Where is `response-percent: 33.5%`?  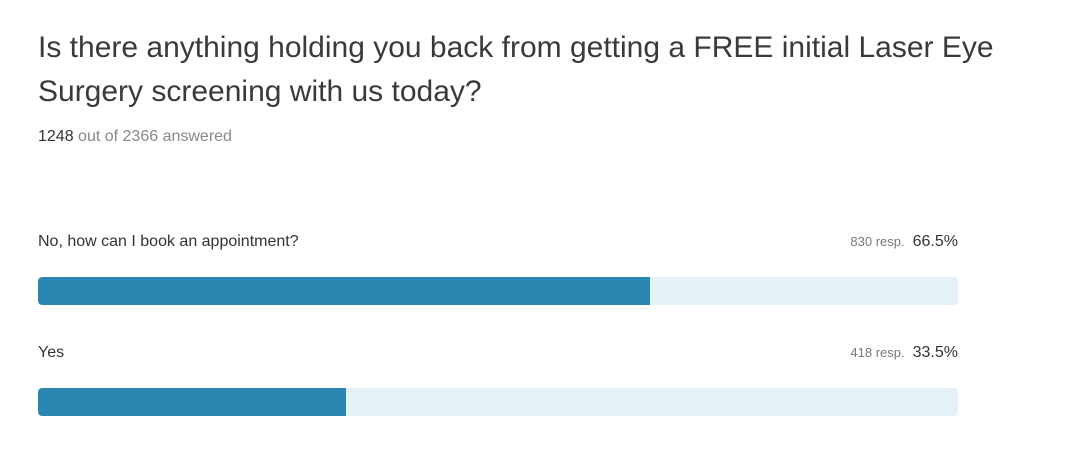
response-percent: 33.5% is located at coordinates (935, 352).